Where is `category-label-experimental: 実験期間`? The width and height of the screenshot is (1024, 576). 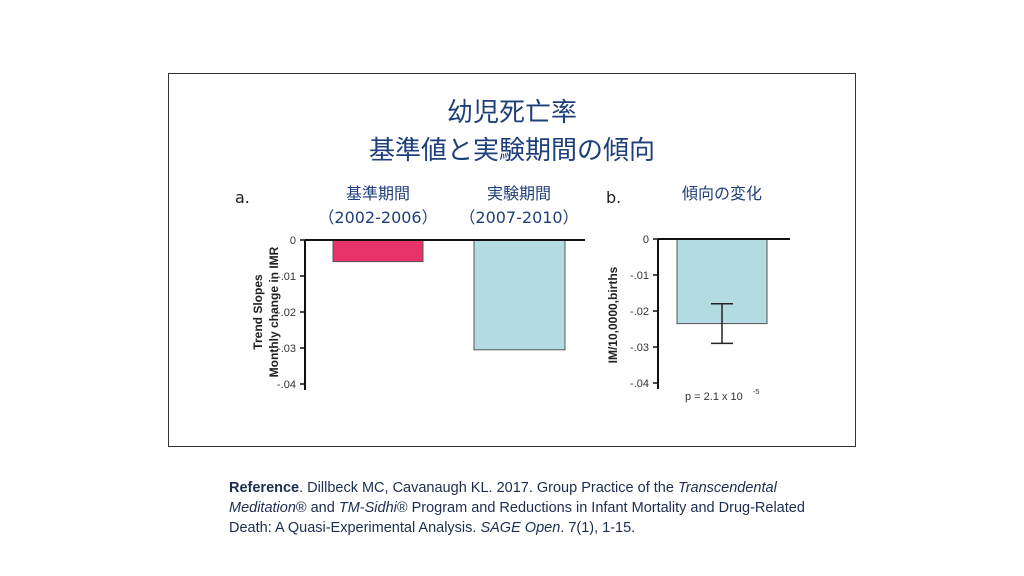
category-label-experimental: 実験期間 is located at coordinates (518, 193).